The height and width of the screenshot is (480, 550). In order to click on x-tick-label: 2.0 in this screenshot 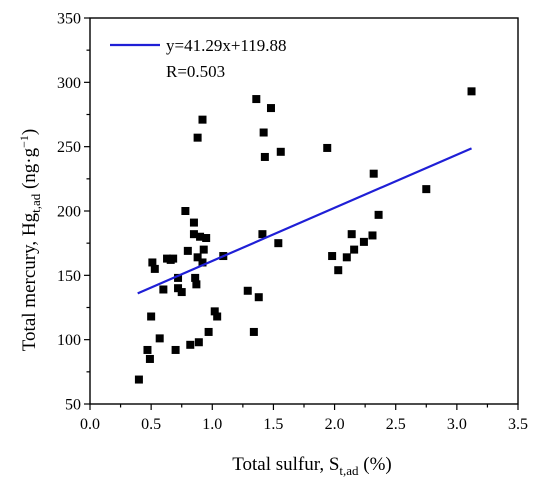, I will do `click(335, 424)`.